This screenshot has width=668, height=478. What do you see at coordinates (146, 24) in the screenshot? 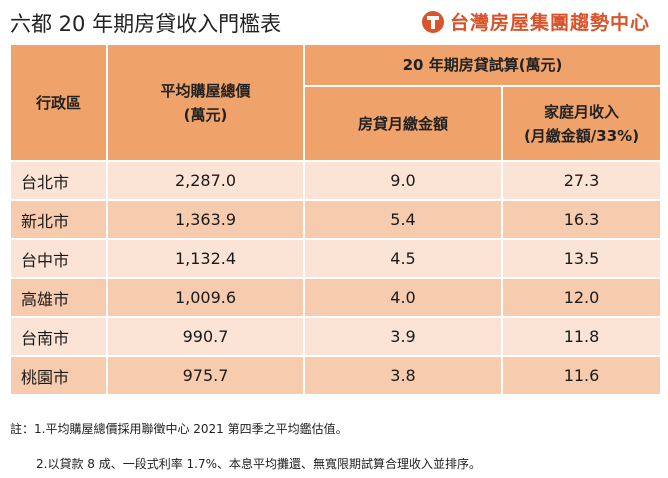
I see `page-title: 六都 20 年期房貸收入門檻表` at bounding box center [146, 24].